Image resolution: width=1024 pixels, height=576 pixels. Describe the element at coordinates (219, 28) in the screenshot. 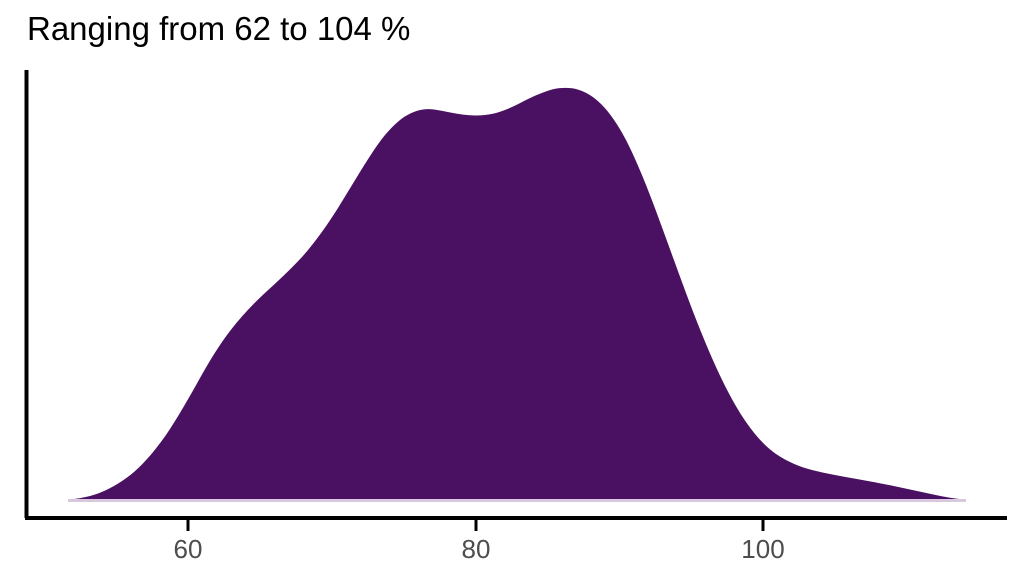

I see `chart-title: Ranging from 62 to 104 %` at that location.